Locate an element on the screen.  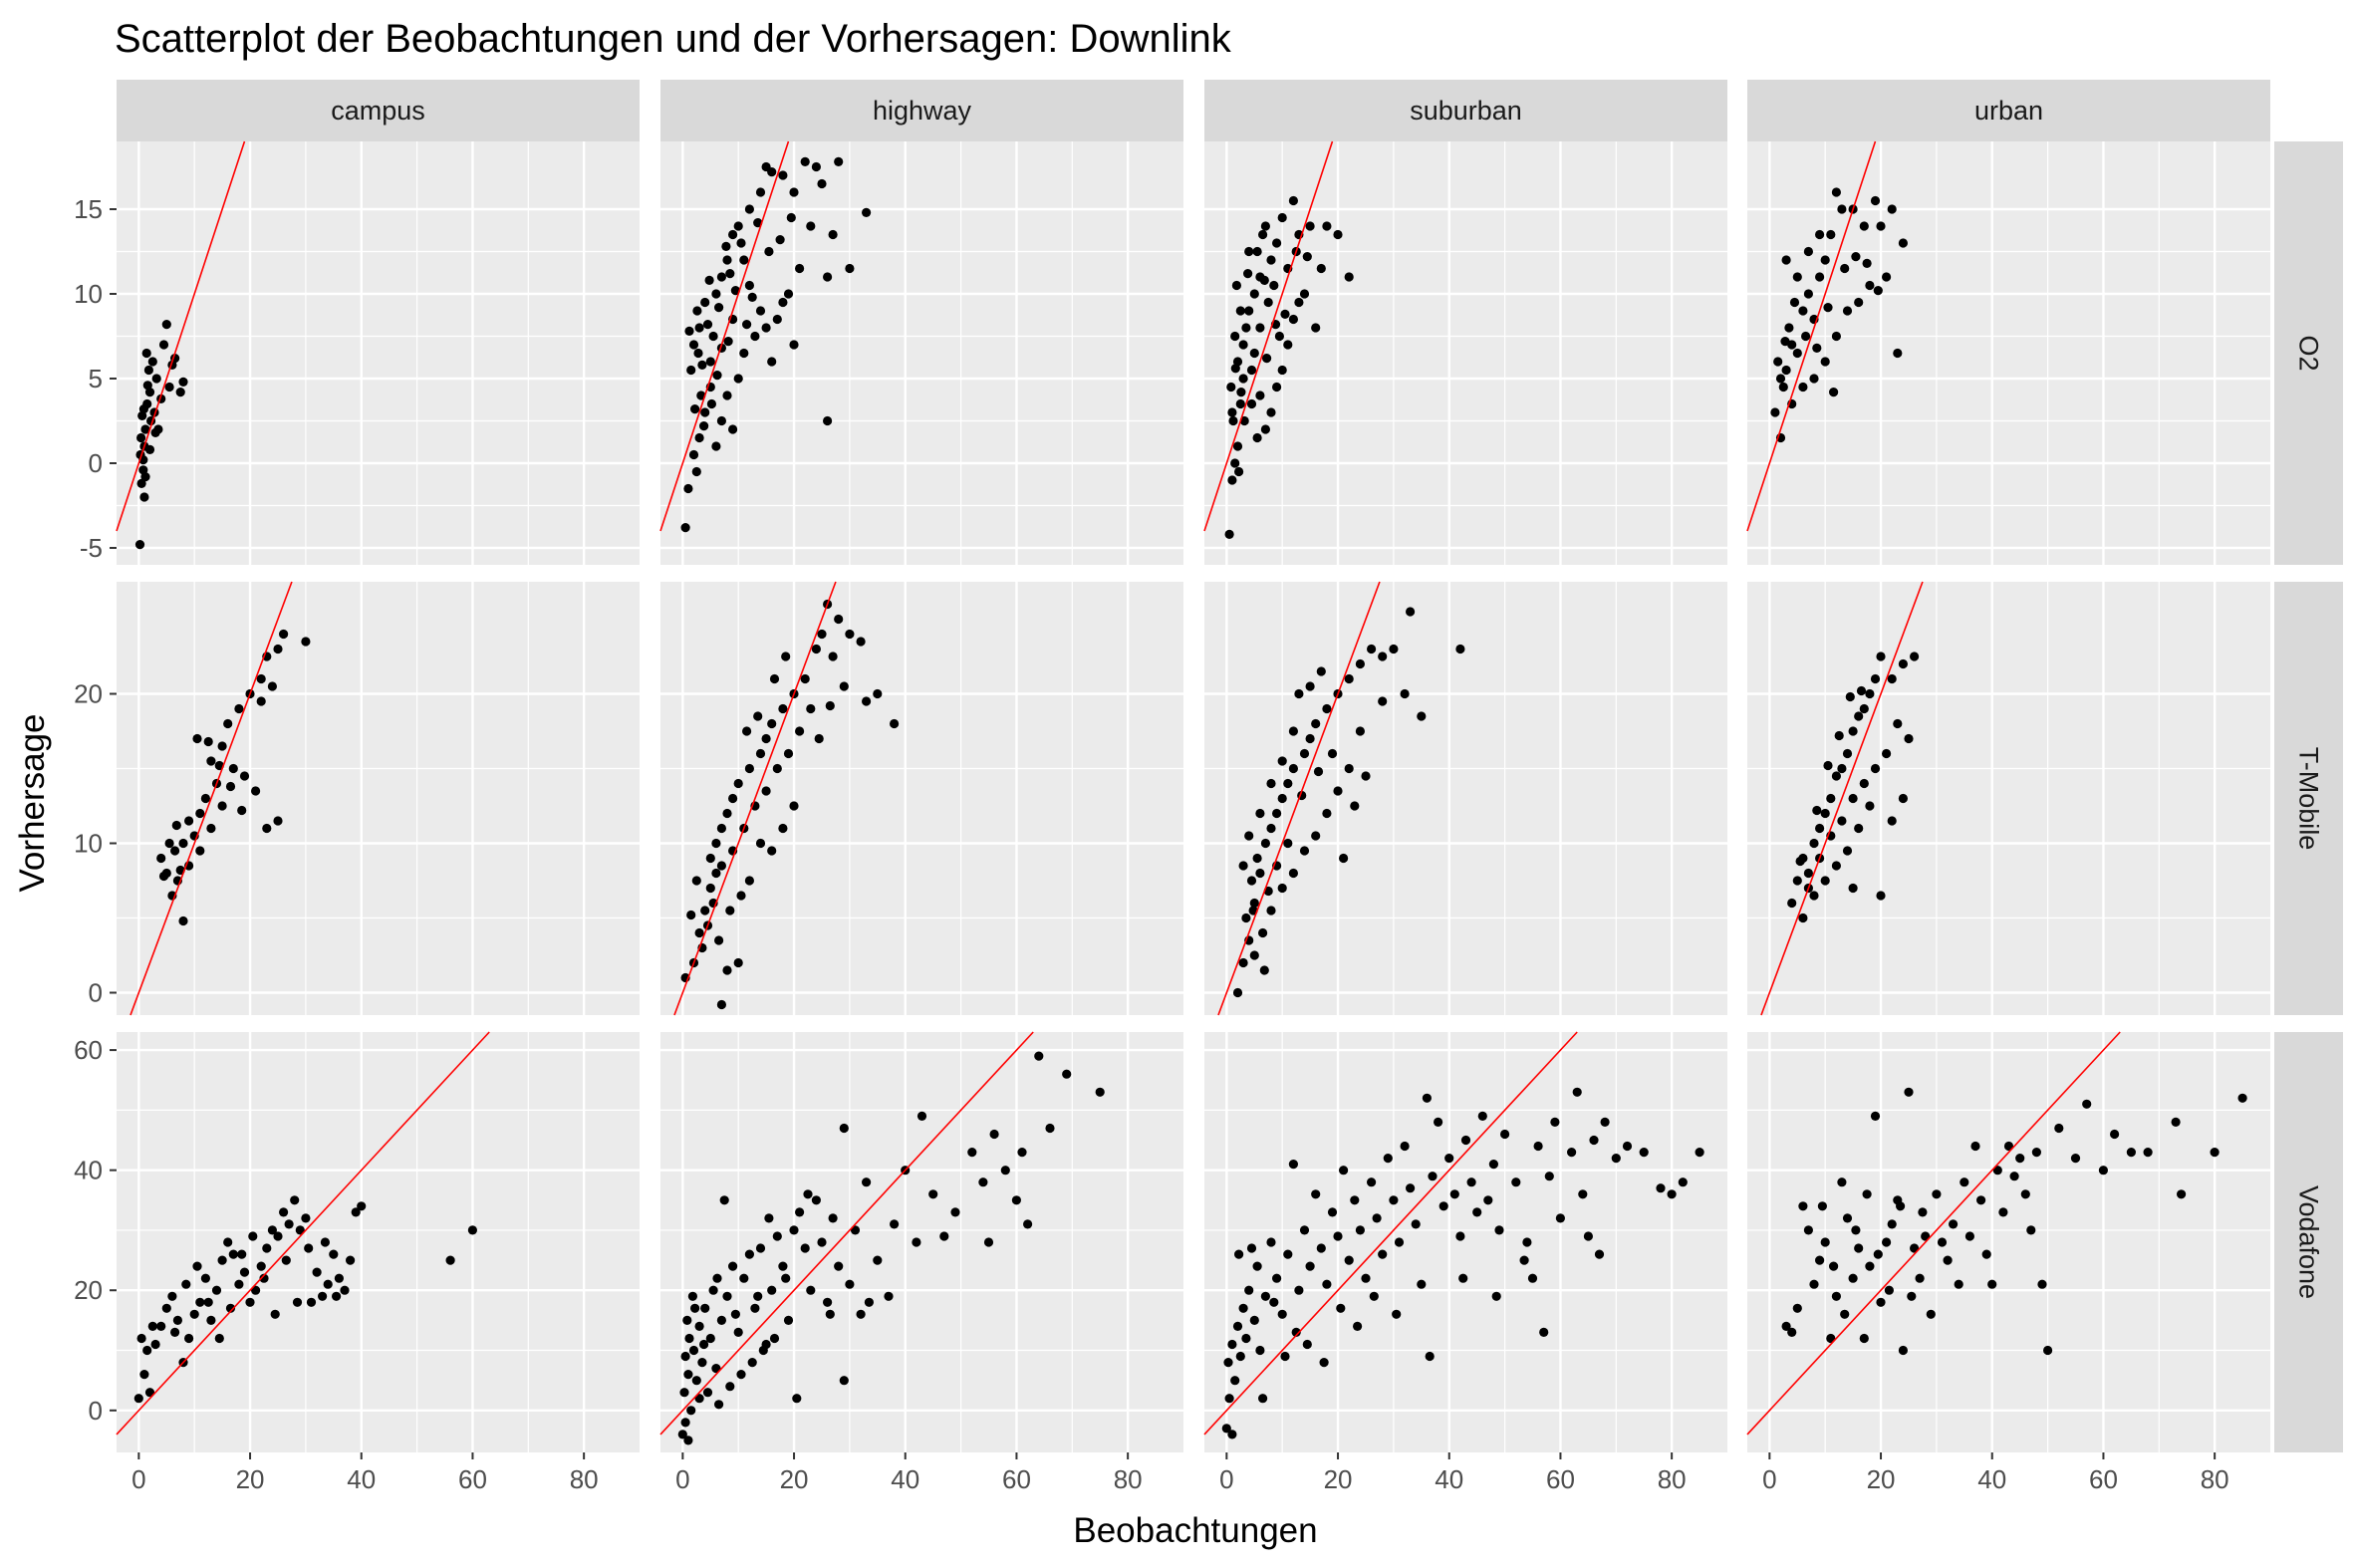
x-tick-label: 0 is located at coordinates (1226, 1479).